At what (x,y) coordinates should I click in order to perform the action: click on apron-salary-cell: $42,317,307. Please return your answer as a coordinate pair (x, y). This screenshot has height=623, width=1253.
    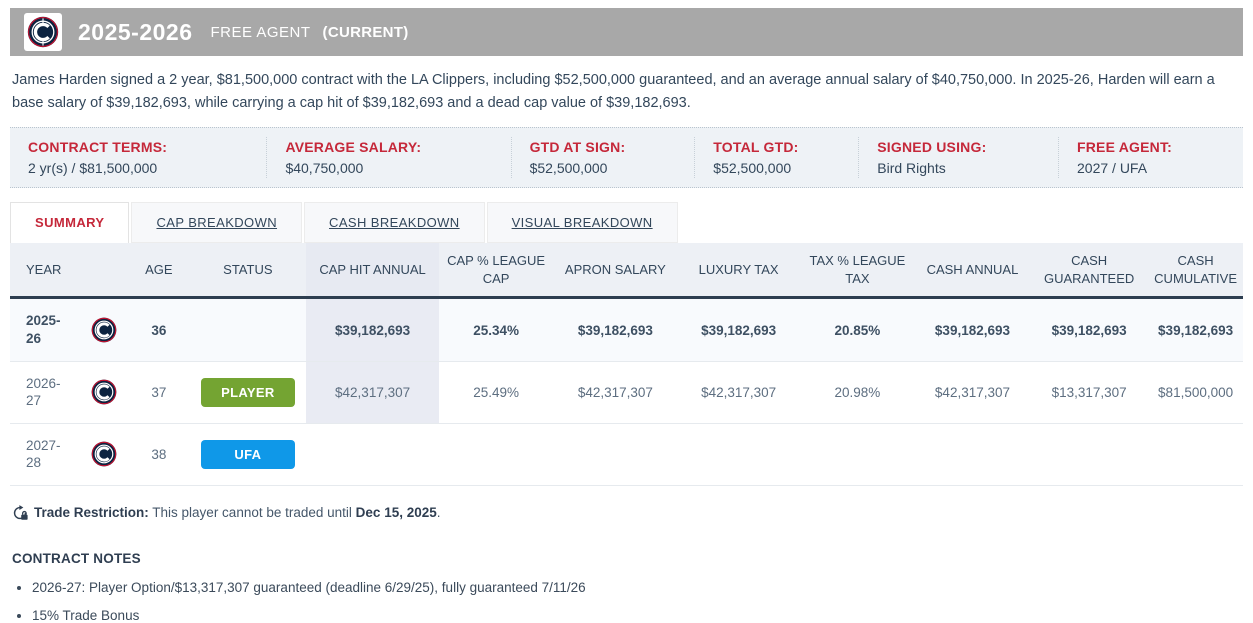
    Looking at the image, I should click on (615, 392).